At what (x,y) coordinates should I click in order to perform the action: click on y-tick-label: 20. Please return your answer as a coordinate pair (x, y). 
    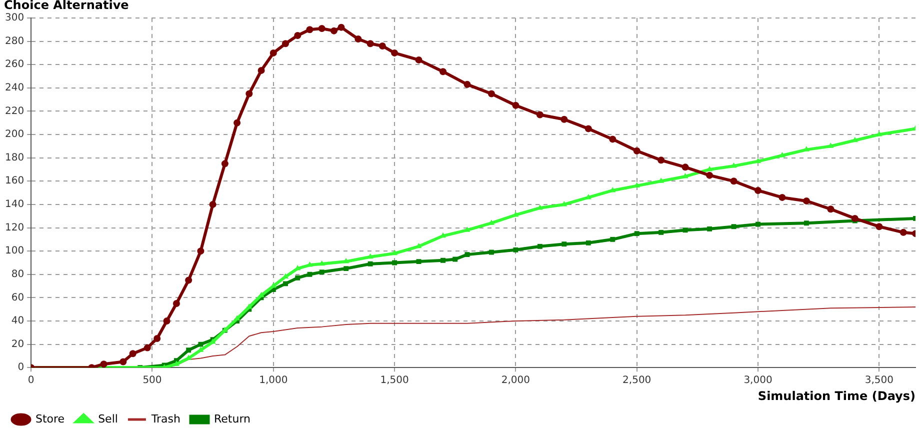
    Looking at the image, I should click on (17, 344).